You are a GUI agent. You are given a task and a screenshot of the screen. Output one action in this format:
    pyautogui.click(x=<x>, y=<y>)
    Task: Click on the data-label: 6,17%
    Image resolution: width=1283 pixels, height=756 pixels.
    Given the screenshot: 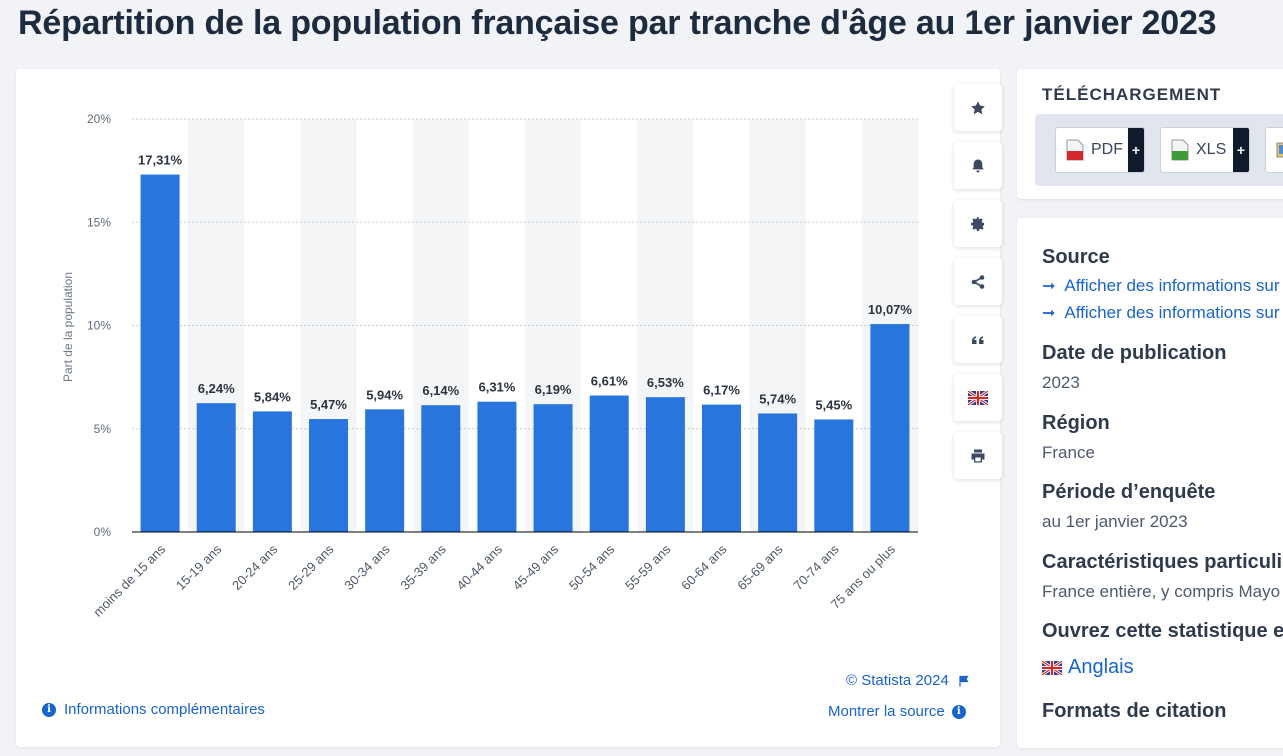 What is the action you would take?
    pyautogui.click(x=721, y=390)
    